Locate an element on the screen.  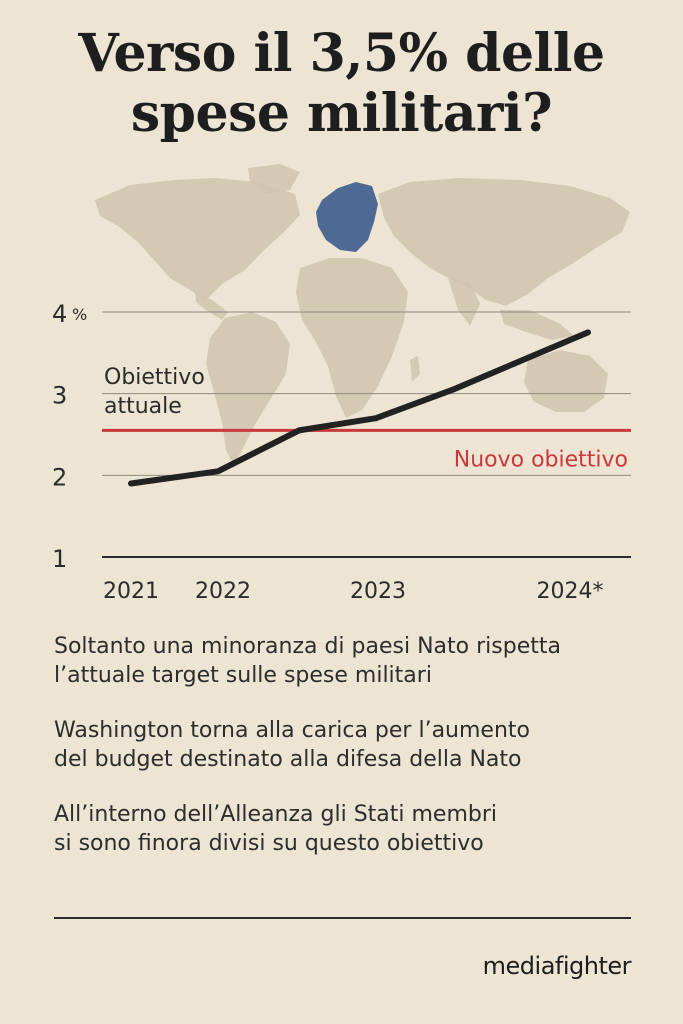
map-europe is located at coordinates (347, 217).